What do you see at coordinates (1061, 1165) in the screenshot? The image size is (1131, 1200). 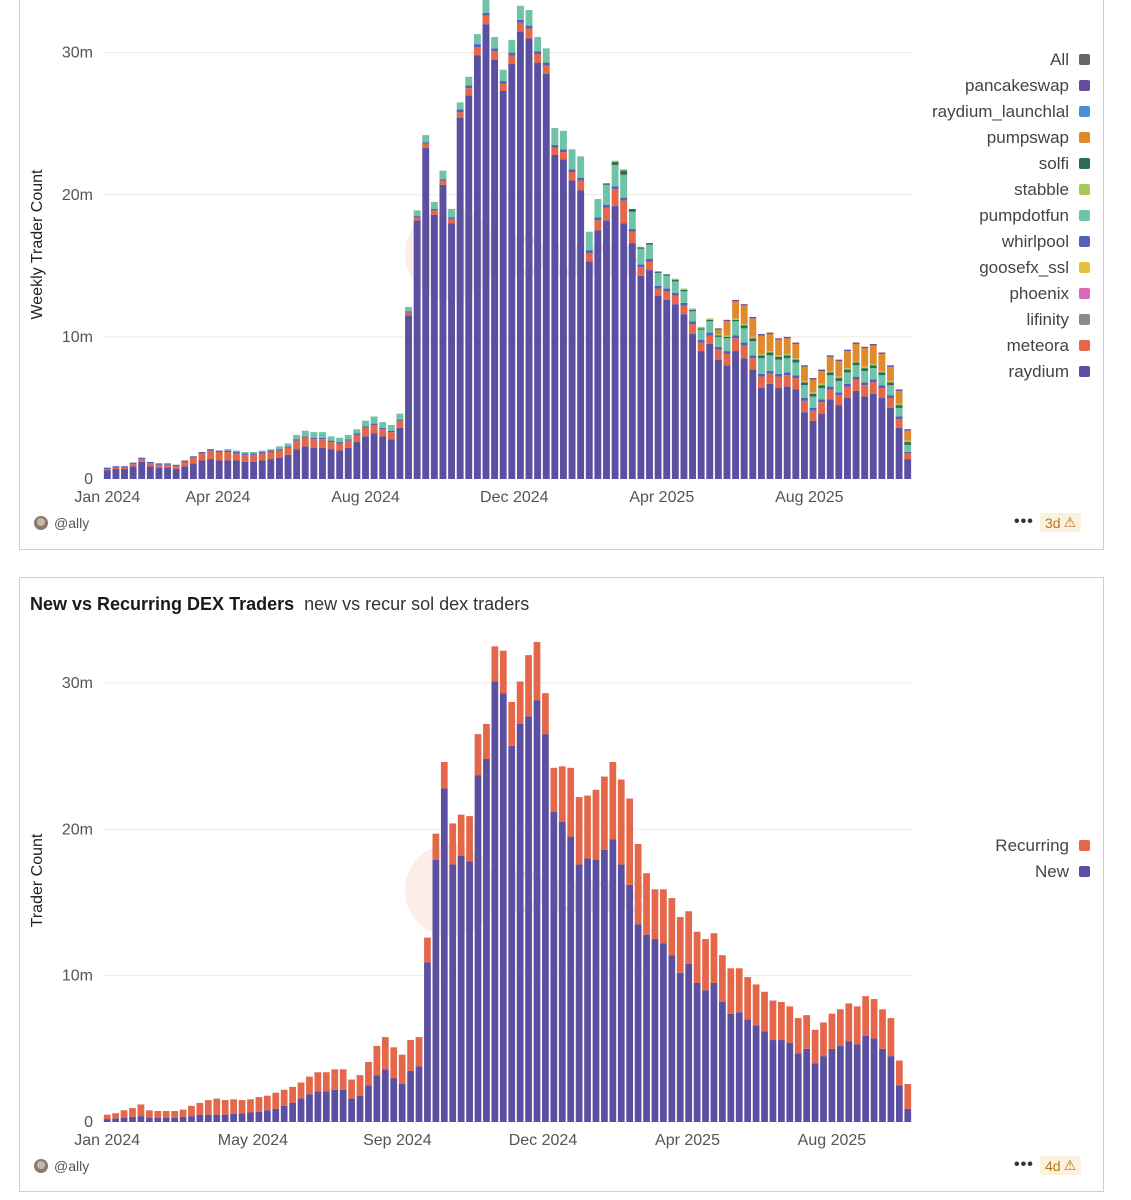 I see `freshness-badge: 4d ⚠` at bounding box center [1061, 1165].